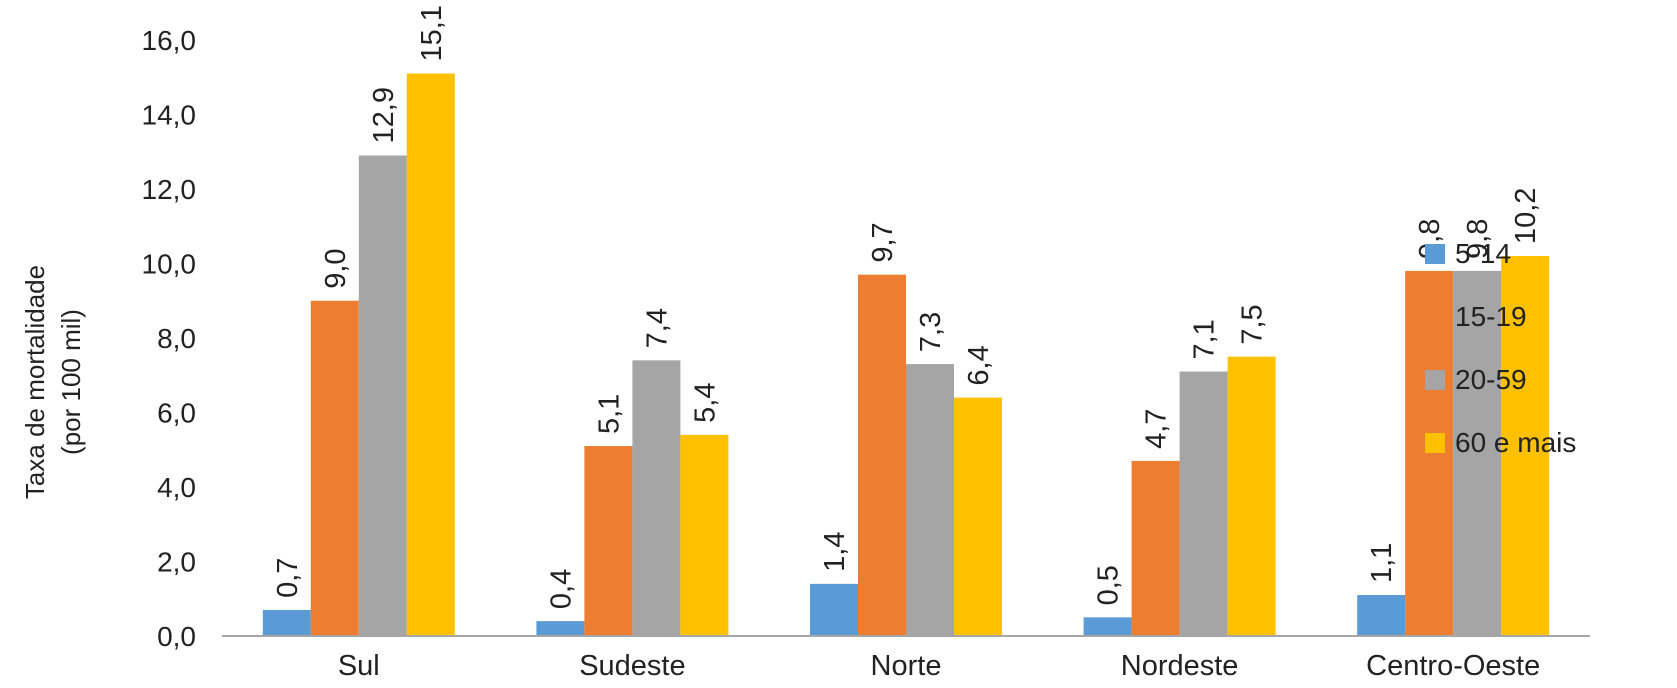  Describe the element at coordinates (1180, 666) in the screenshot. I see `category-label: Nordeste` at that location.